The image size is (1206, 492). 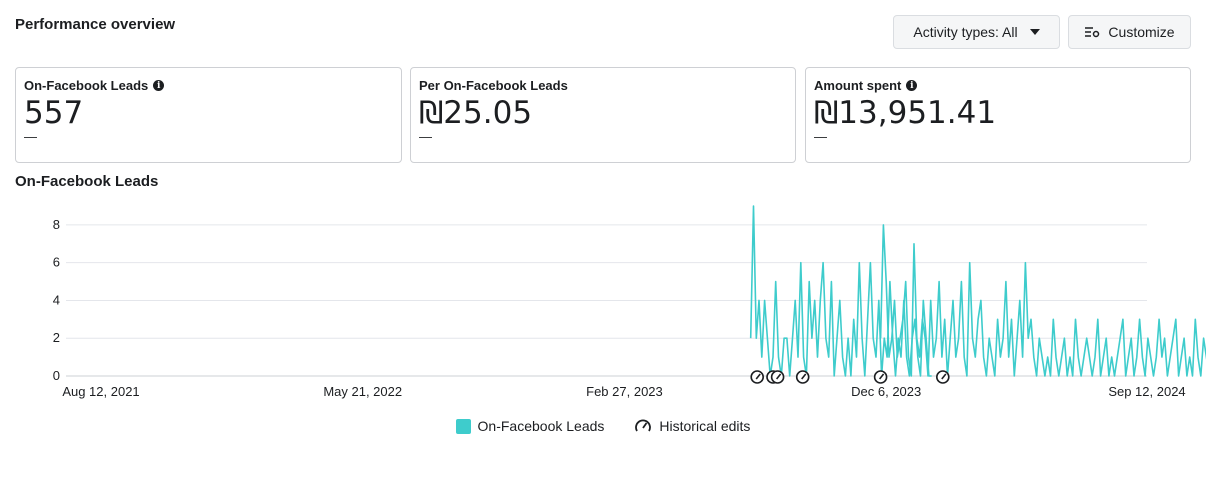 I want to click on x-tick-label: Aug 12, 2021, so click(x=100, y=391).